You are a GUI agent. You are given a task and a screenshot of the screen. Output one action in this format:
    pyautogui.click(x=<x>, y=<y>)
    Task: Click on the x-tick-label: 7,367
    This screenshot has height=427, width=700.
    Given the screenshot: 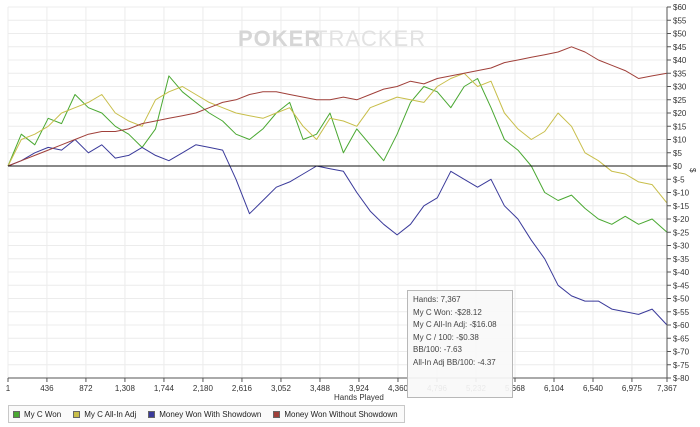 What is the action you would take?
    pyautogui.click(x=667, y=388)
    